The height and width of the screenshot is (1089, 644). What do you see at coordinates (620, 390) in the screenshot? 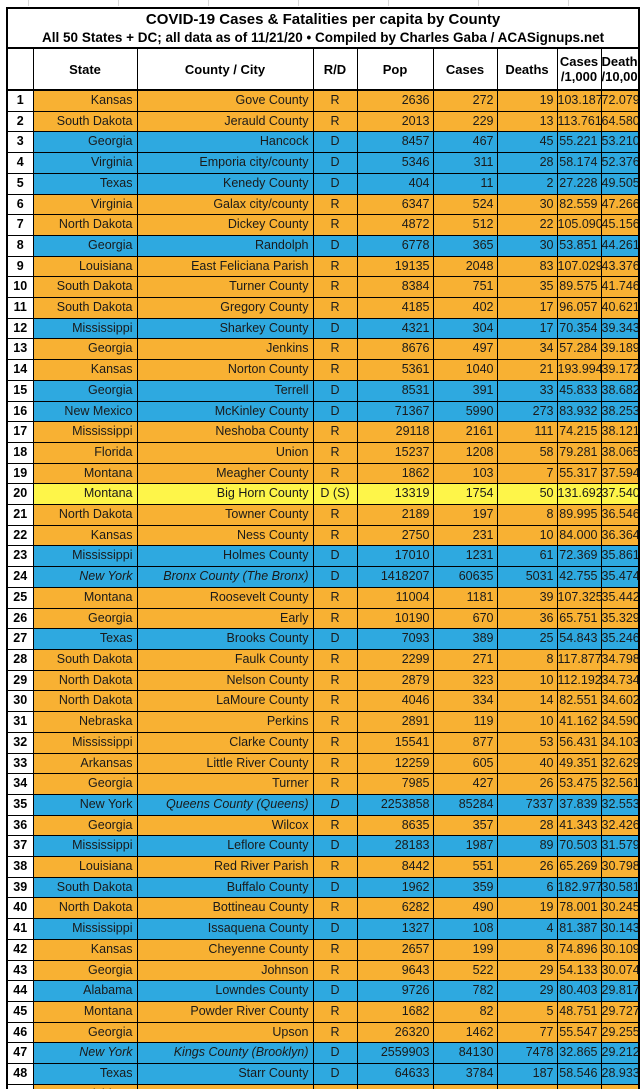
I see `deaths-per-10000-cell: 38.682` at bounding box center [620, 390].